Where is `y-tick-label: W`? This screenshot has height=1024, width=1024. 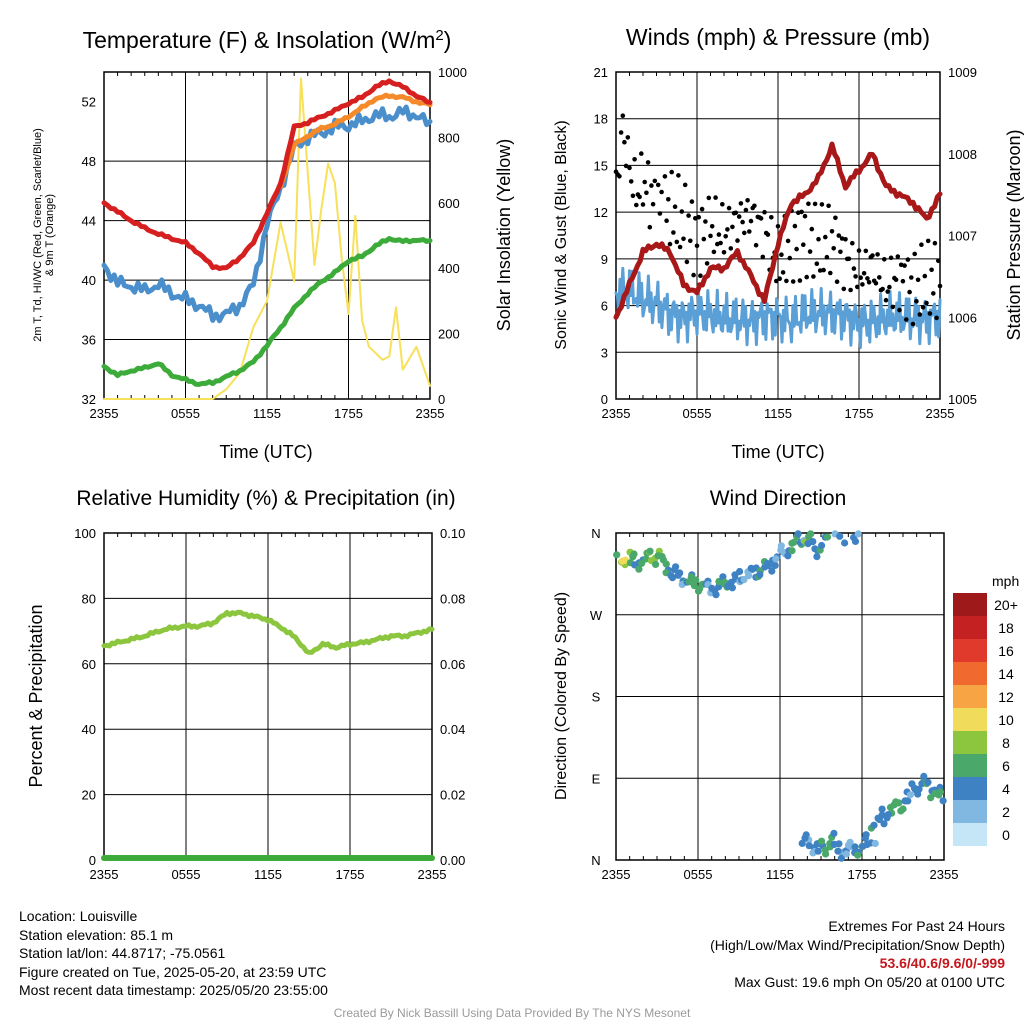
y-tick-label: W is located at coordinates (596, 615).